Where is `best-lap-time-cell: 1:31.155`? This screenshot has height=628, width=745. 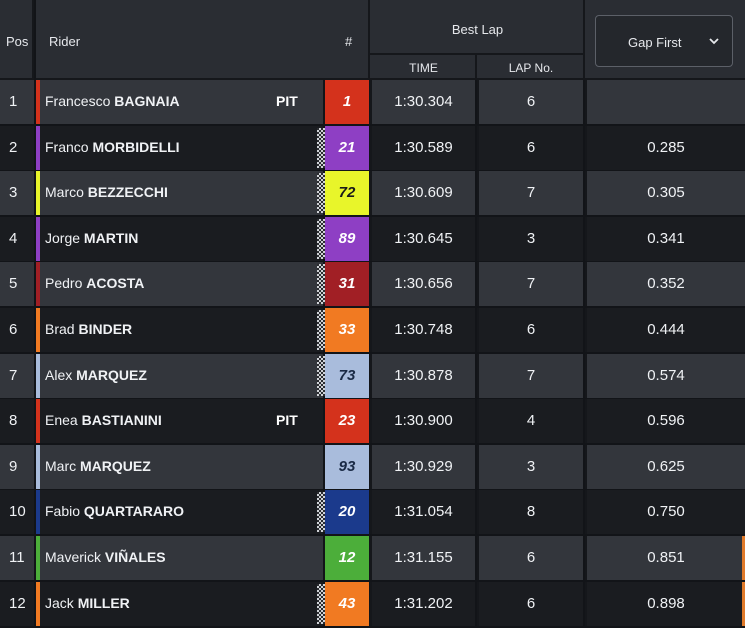
best-lap-time-cell: 1:31.155 is located at coordinates (422, 558).